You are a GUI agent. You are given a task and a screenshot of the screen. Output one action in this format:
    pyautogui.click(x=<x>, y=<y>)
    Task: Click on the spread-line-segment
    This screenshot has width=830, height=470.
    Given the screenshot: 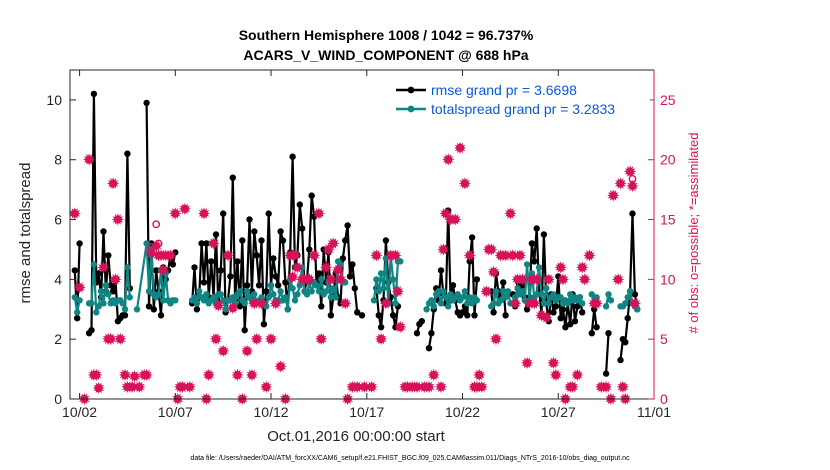 What is the action you would take?
    pyautogui.click(x=451, y=300)
    